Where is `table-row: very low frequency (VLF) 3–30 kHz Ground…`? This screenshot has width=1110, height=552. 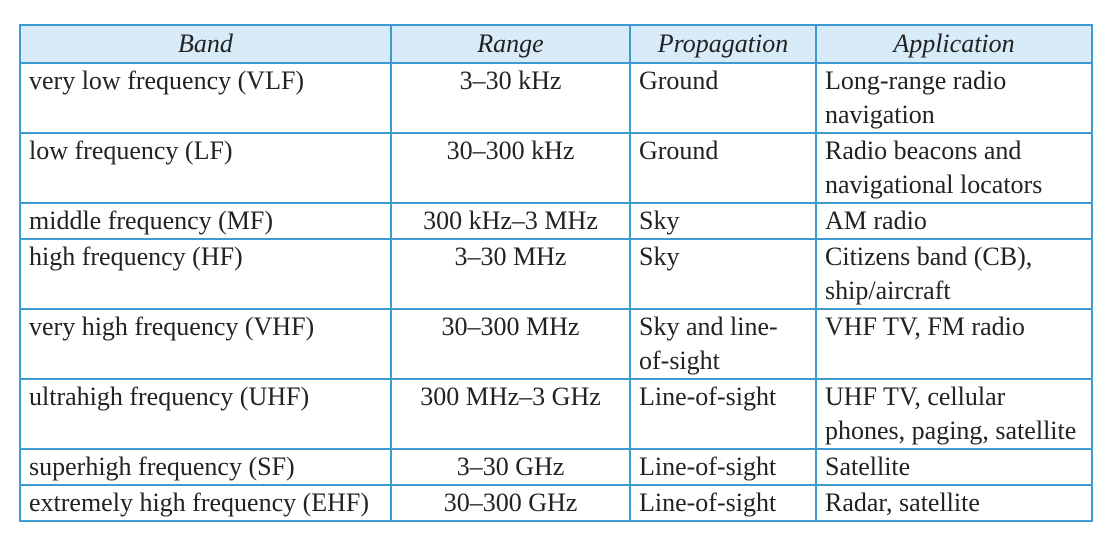
table-row: very low frequency (VLF) 3–30 kHz Ground… is located at coordinates (556, 98).